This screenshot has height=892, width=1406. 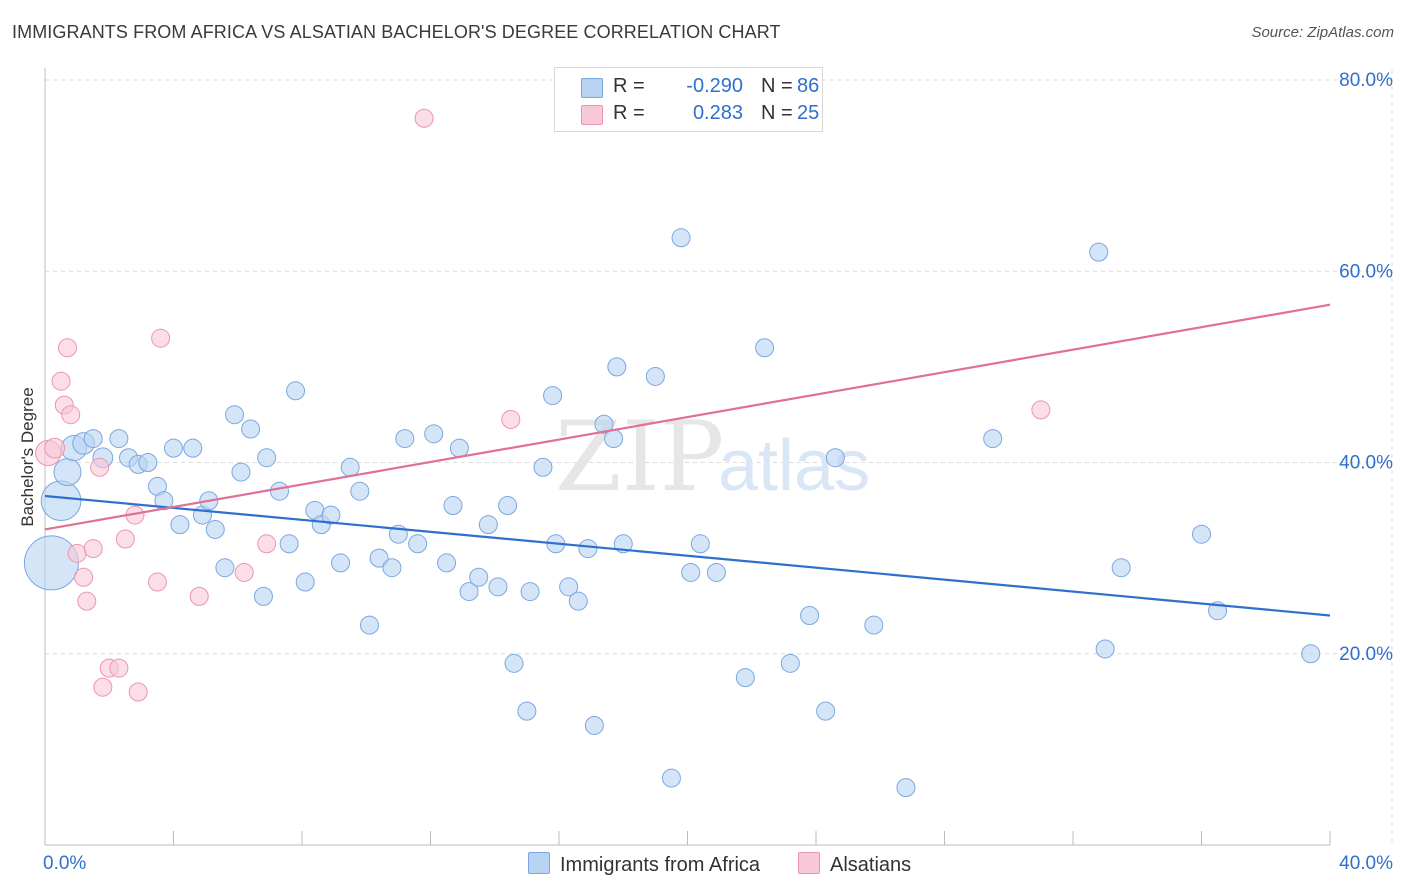 What do you see at coordinates (871, 865) in the screenshot?
I see `bottom-legend-label: Alsatians` at bounding box center [871, 865].